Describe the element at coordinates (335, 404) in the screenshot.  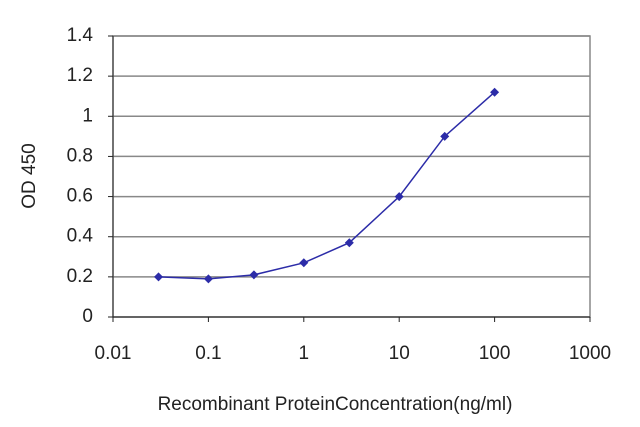
I see `x-axis-label: Recombinant ProteinConcentration(ng/ml)` at that location.